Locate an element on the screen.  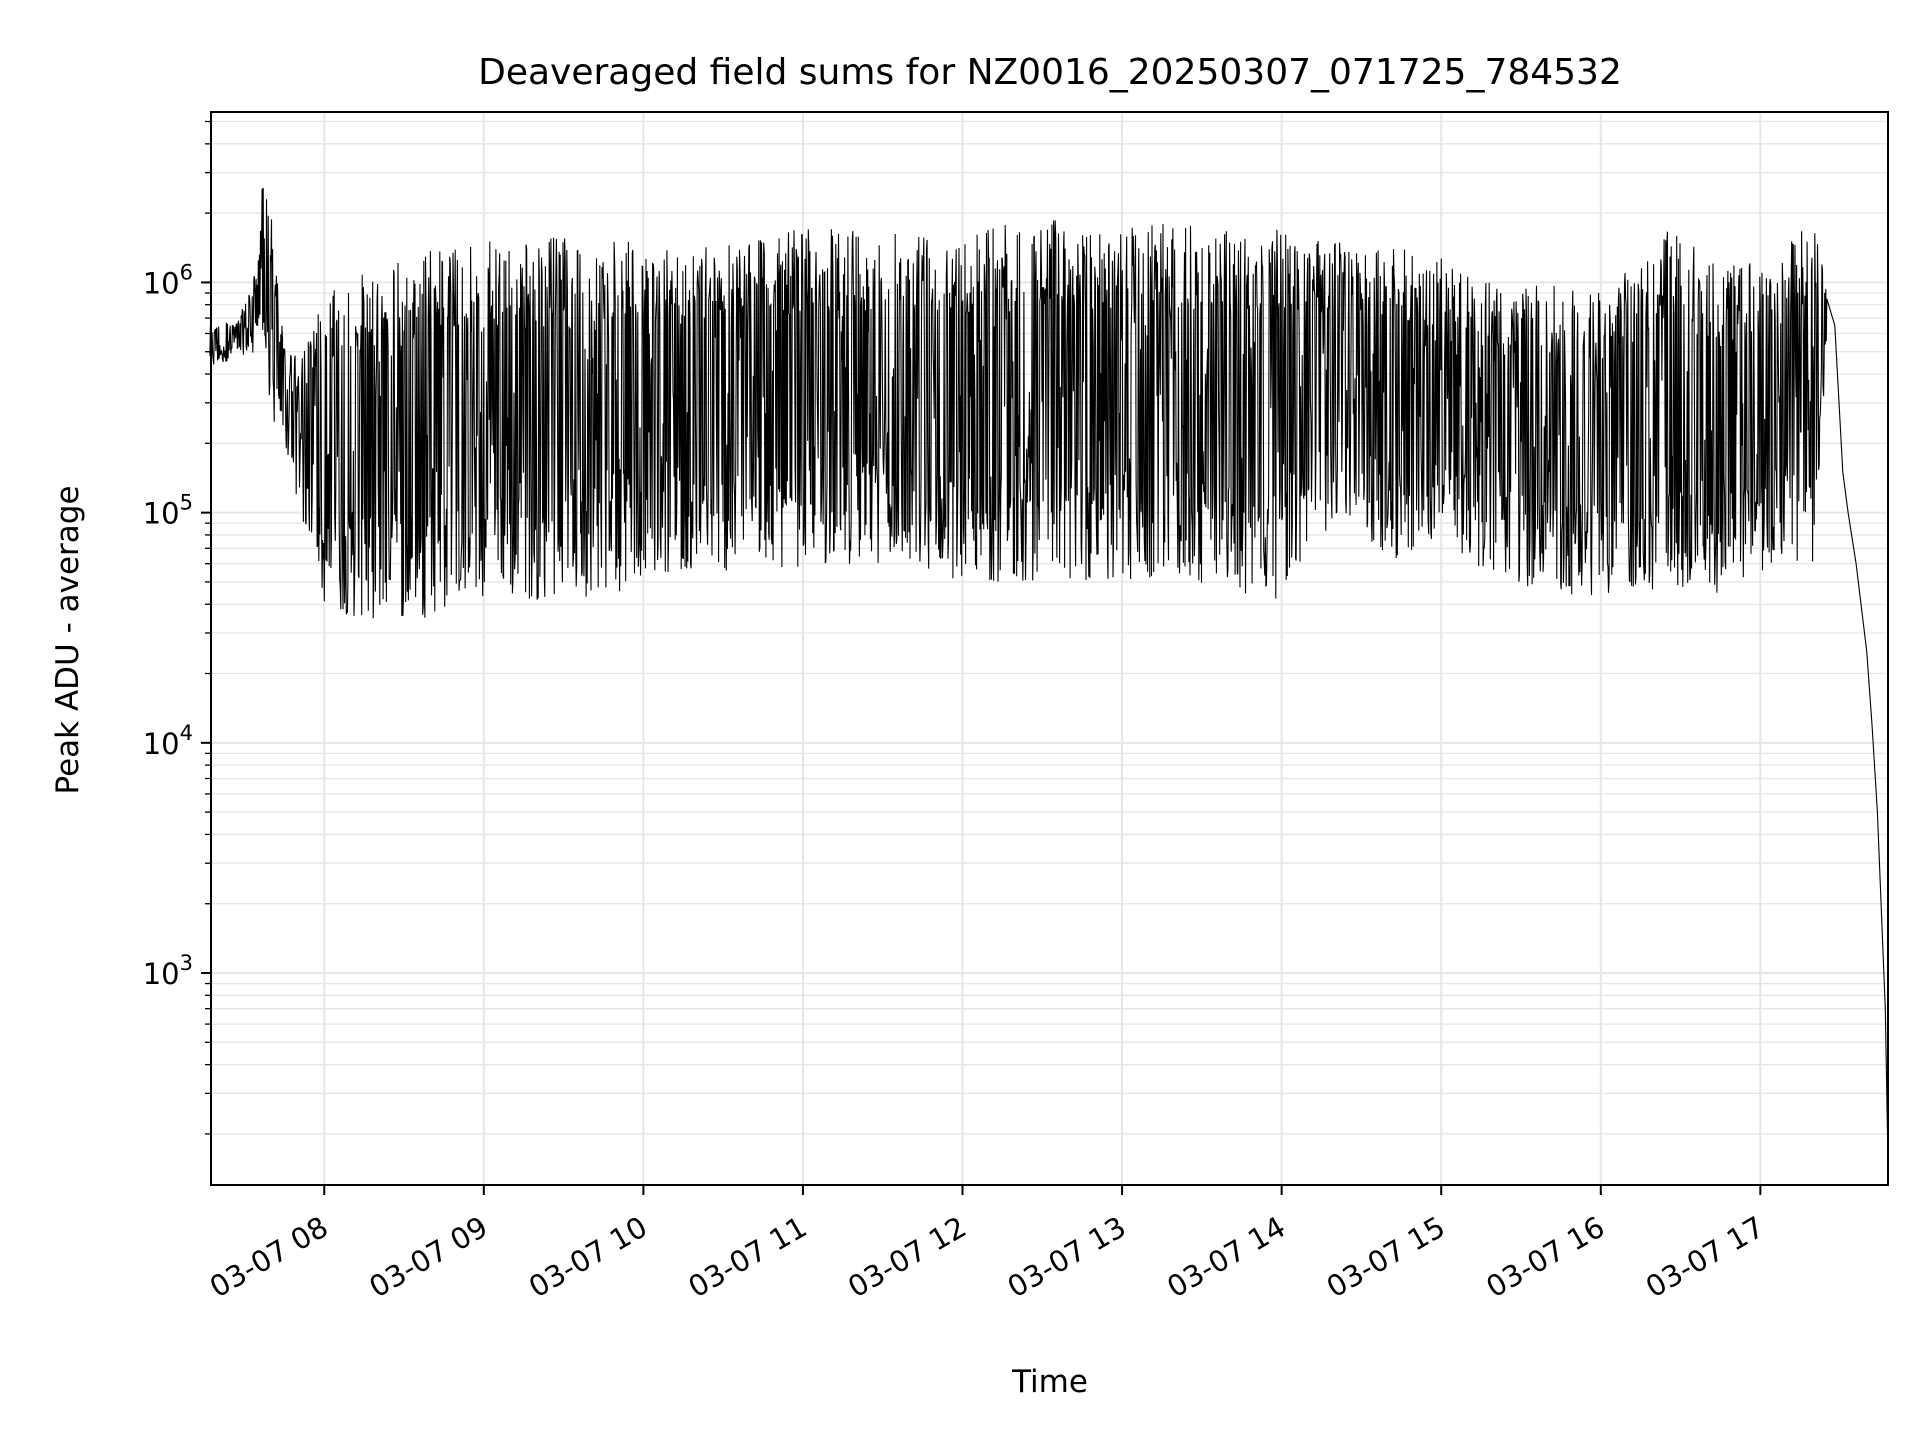
x-axis-label: Time is located at coordinates (1049, 1382).